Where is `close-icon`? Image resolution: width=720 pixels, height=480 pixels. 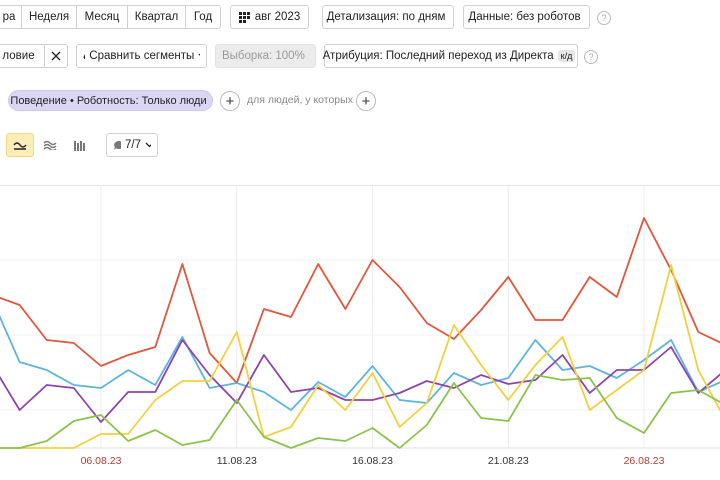 close-icon is located at coordinates (56, 56).